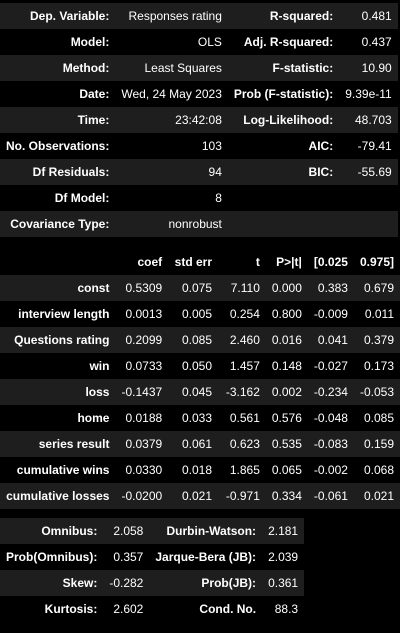  I want to click on coef-row: home 0.0188 0.033 0.561 0.576 -0.048 0.085, so click(200, 418).